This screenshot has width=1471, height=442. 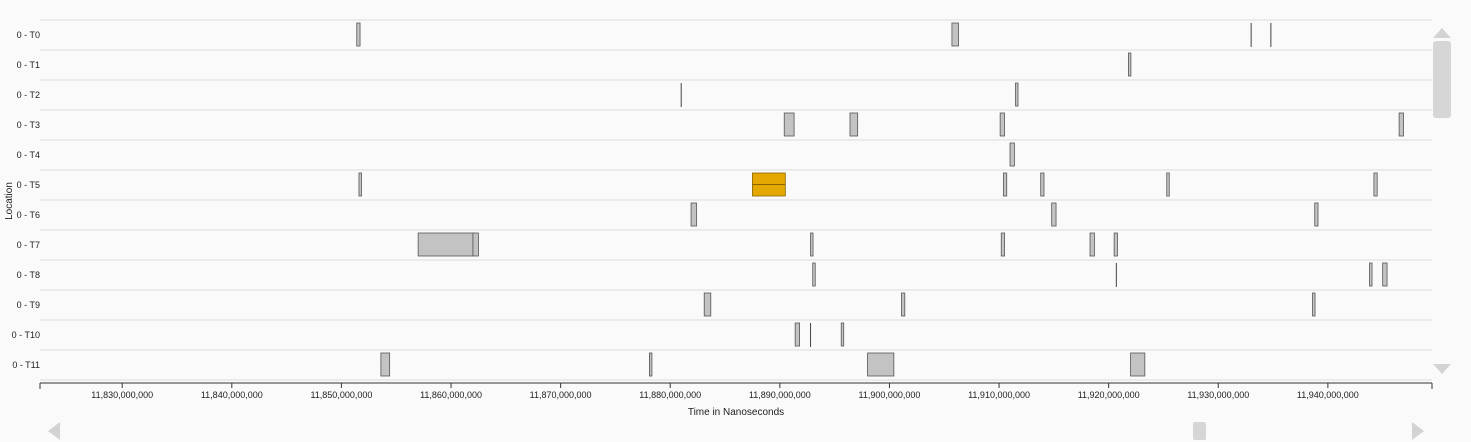 What do you see at coordinates (1109, 395) in the screenshot?
I see `x-tick-label: 11,920,000,000` at bounding box center [1109, 395].